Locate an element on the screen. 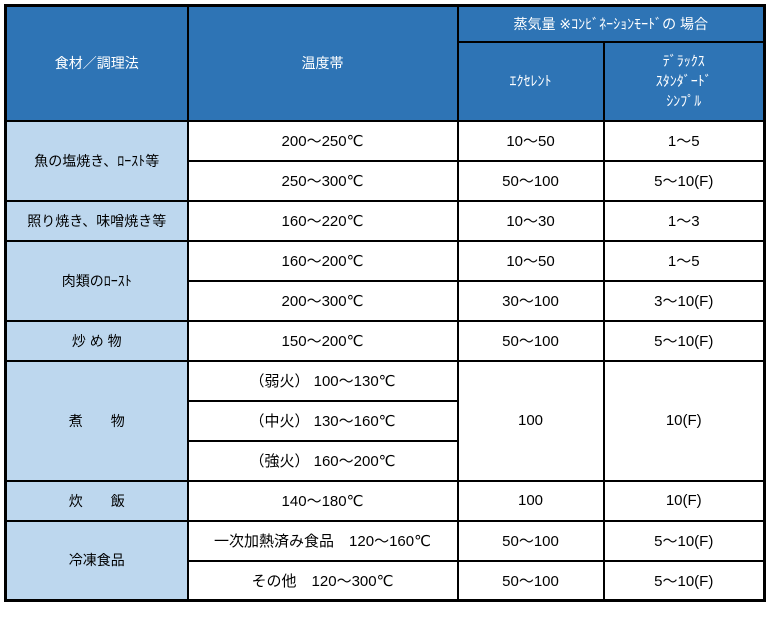  table-row: 炒 め 物 150～200℃ 50～100 5～10(F) is located at coordinates (385, 340).